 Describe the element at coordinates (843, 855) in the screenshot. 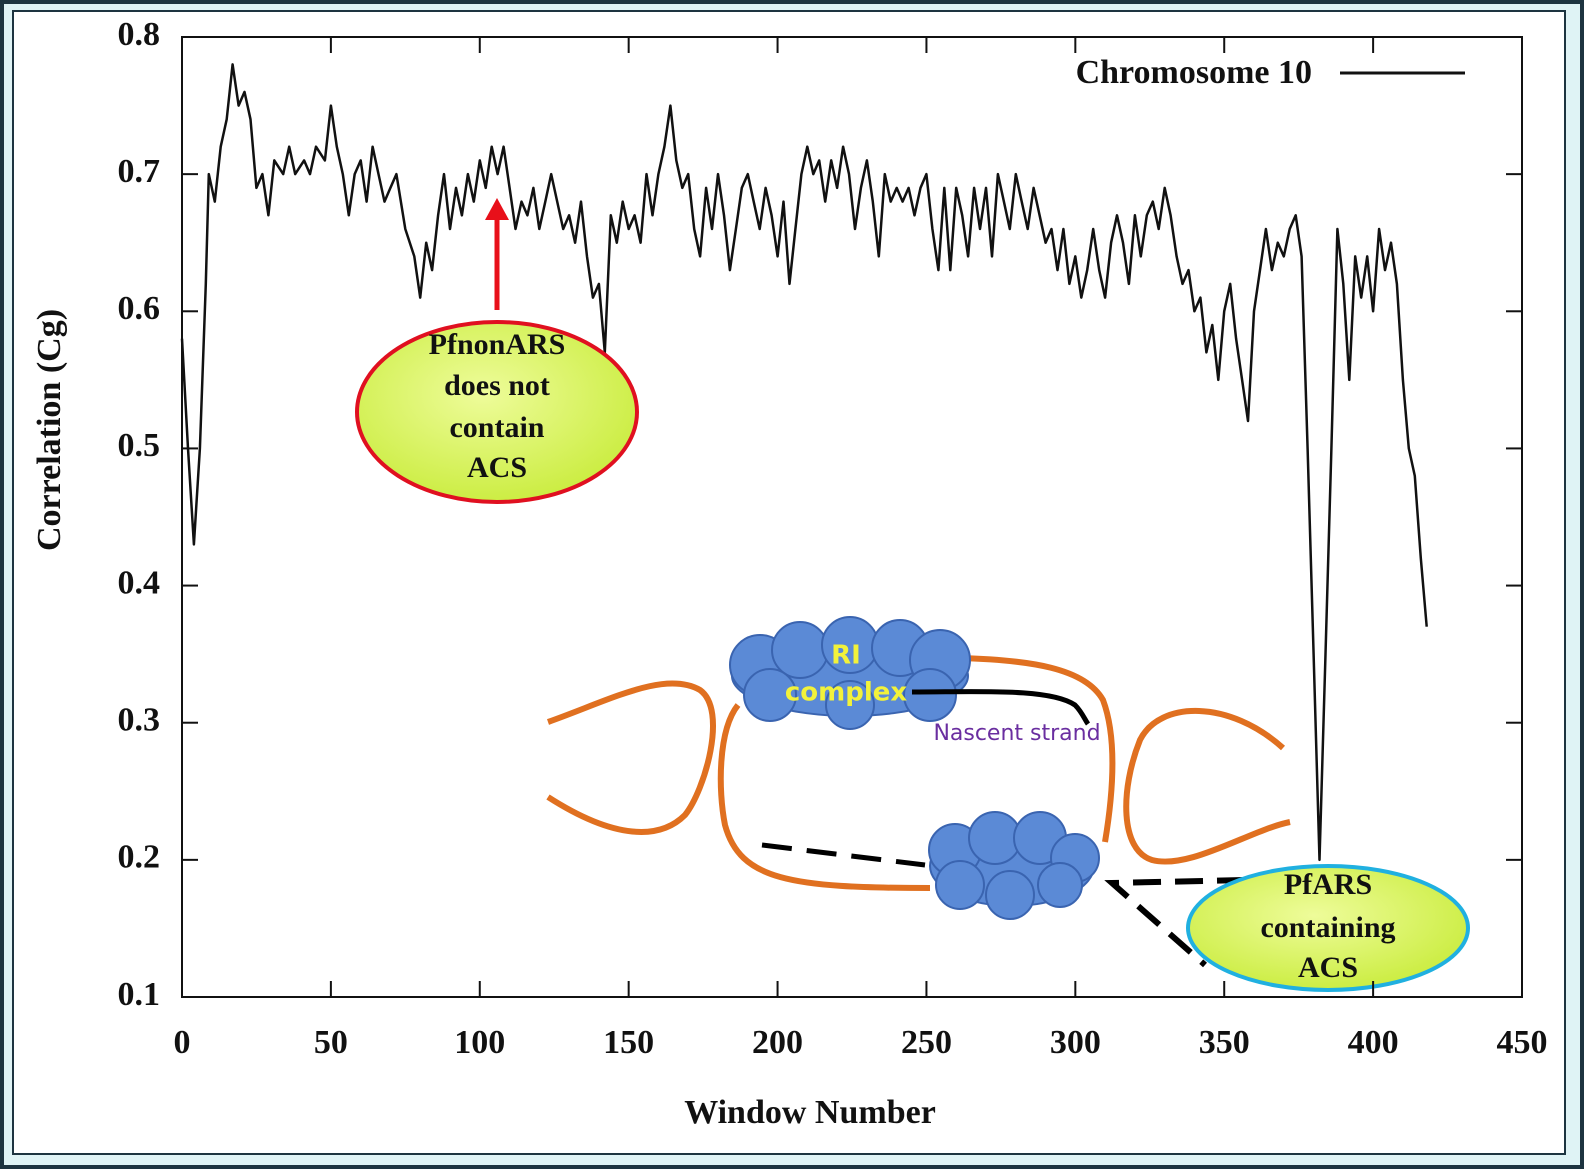

I see `lagging-strand` at that location.